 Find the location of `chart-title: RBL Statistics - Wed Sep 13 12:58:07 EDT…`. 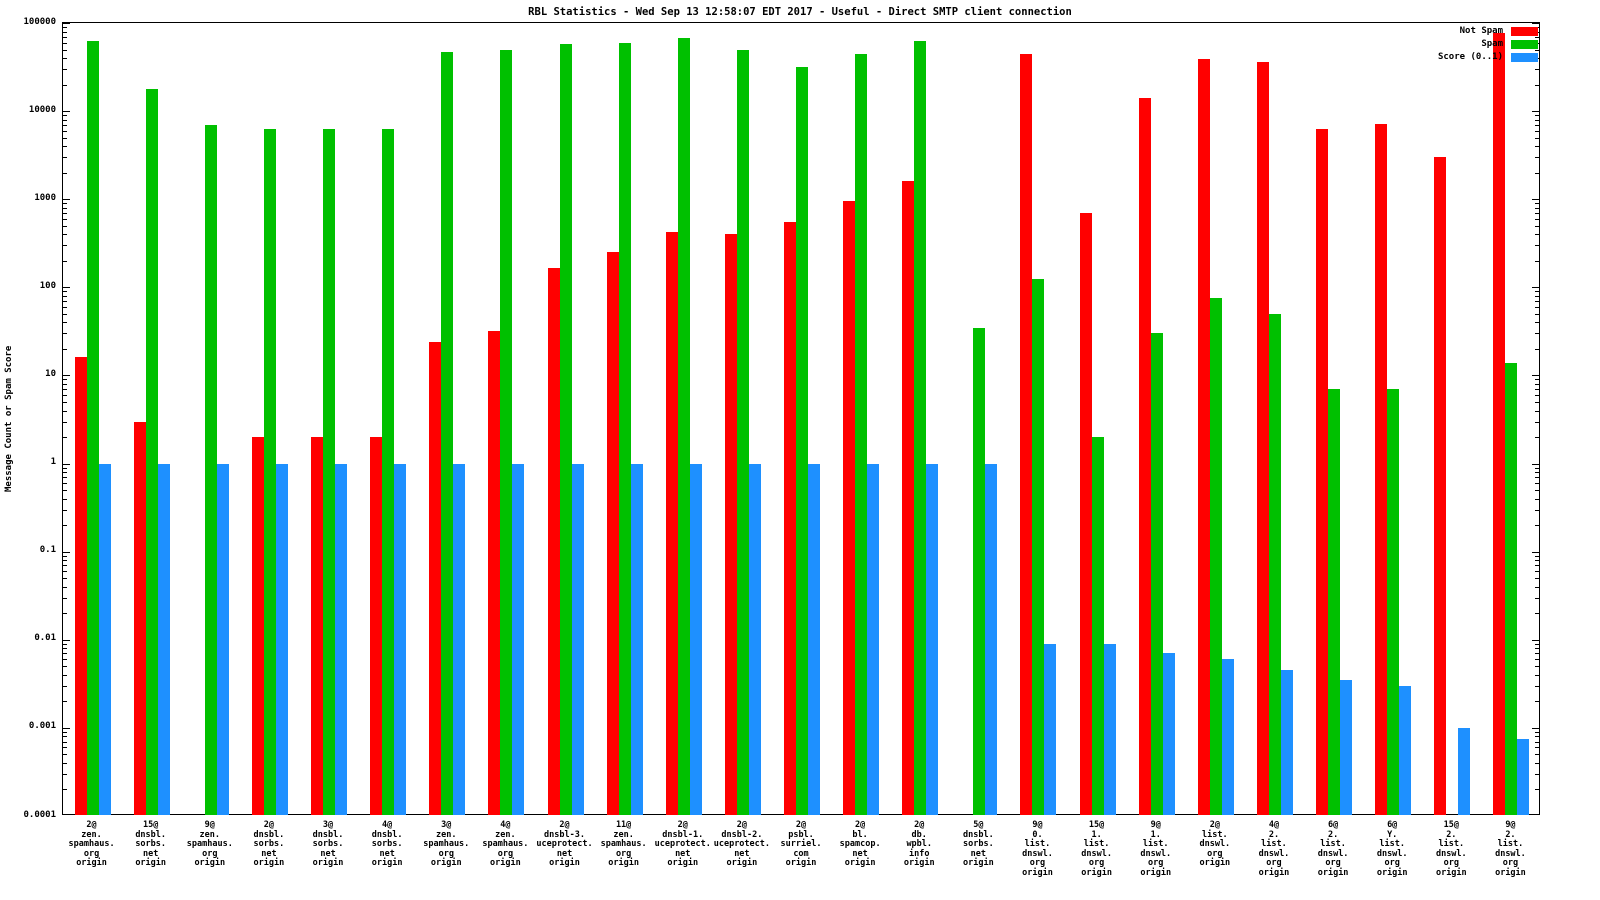

chart-title: RBL Statistics - Wed Sep 13 12:58:07 EDT… is located at coordinates (800, 12).